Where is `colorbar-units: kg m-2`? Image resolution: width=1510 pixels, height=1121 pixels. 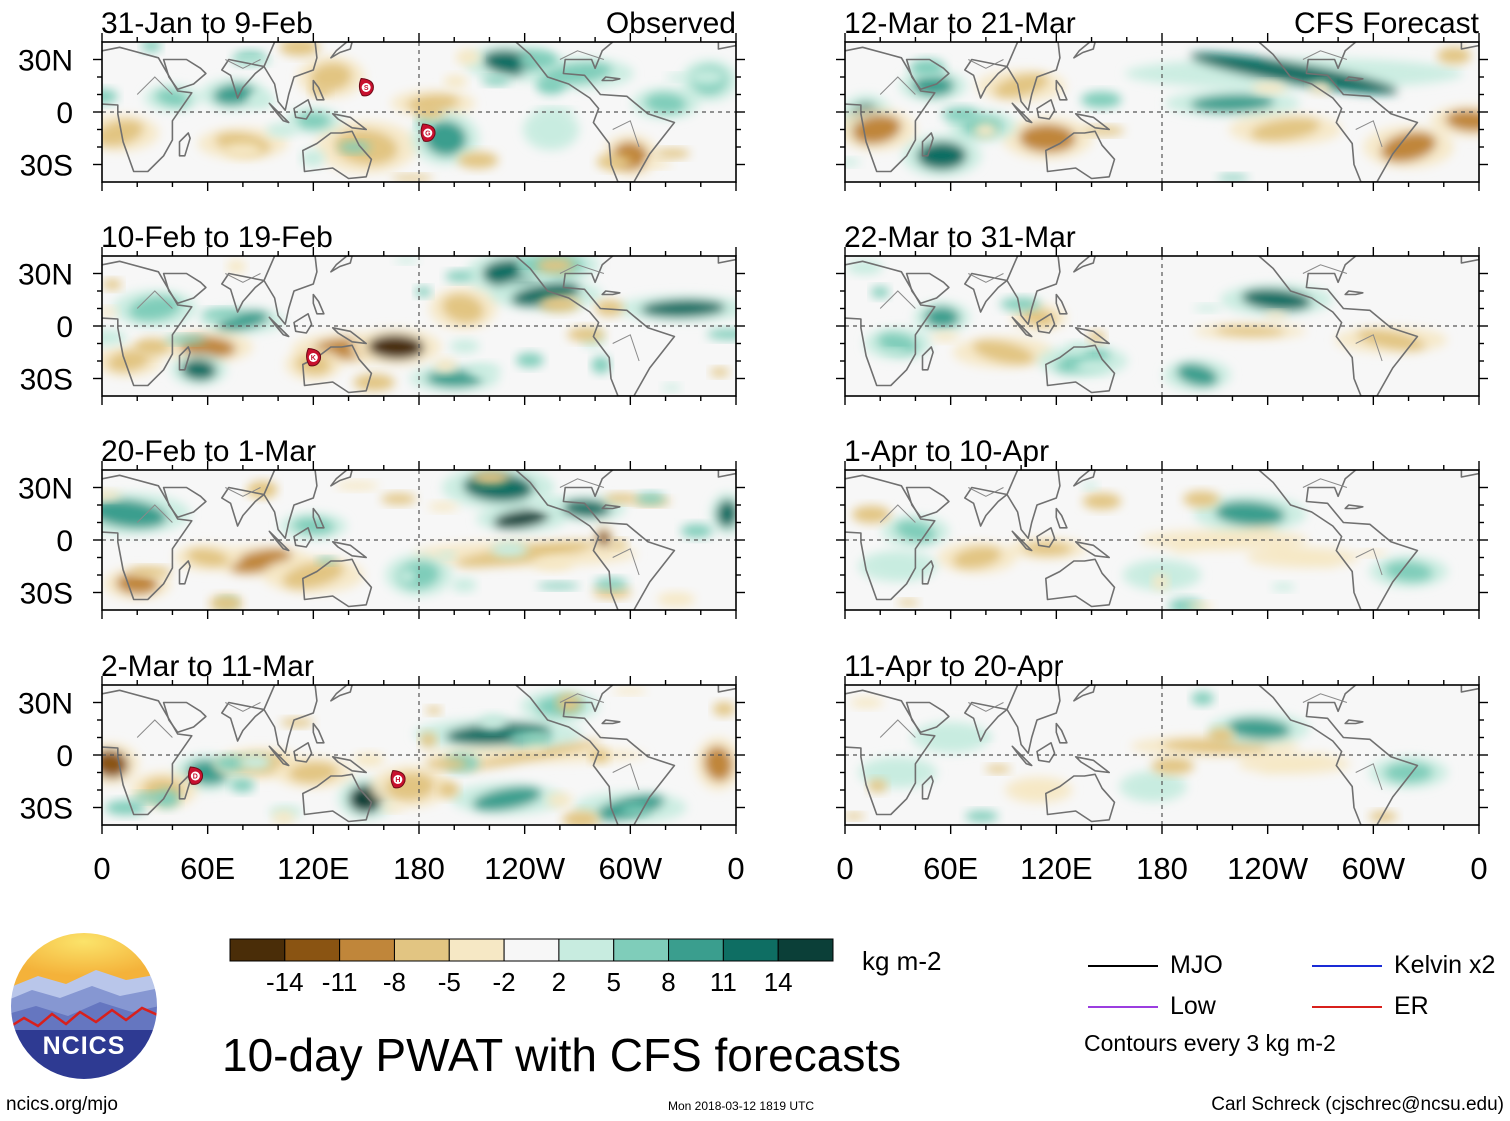
colorbar-units: kg m-2 is located at coordinates (902, 961).